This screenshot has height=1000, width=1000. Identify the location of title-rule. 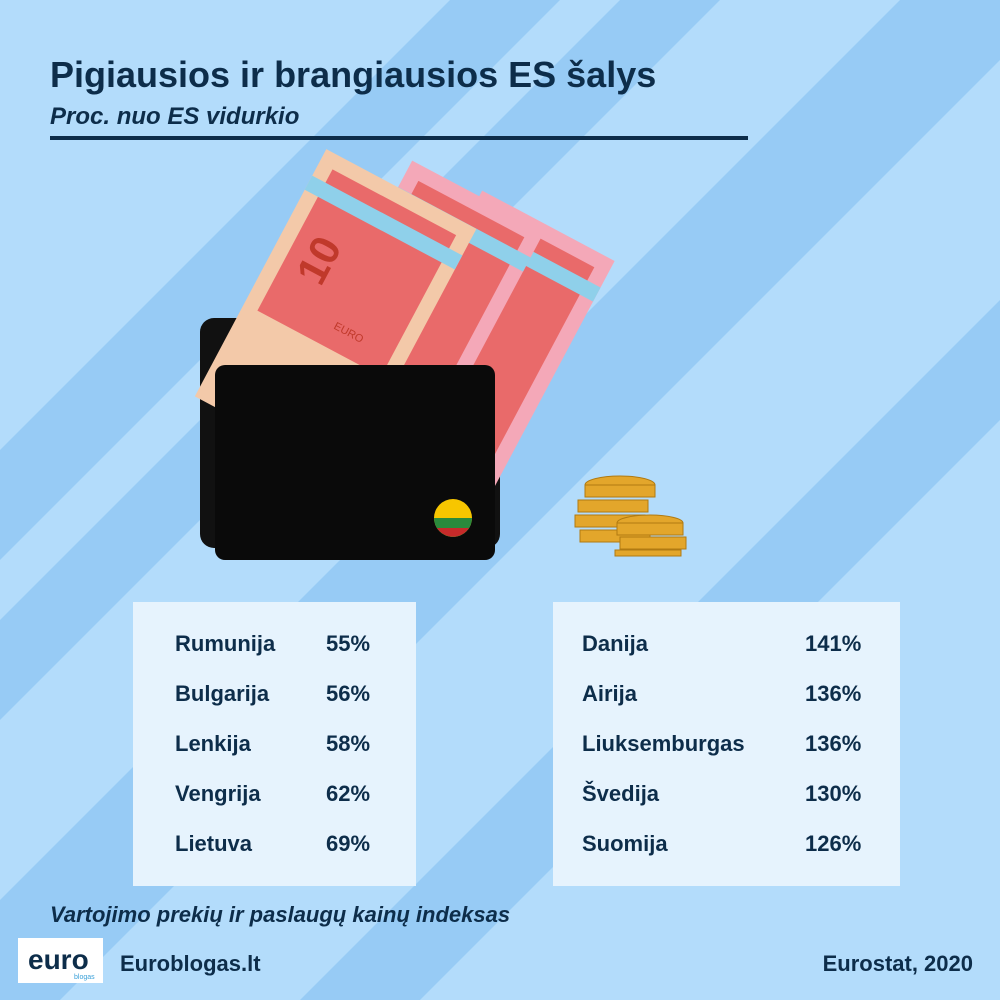
(399, 138).